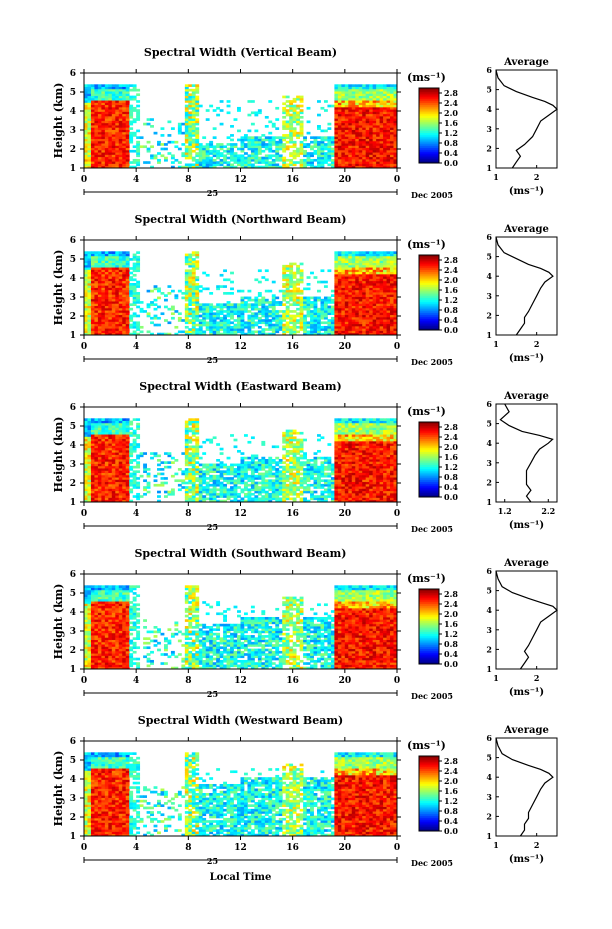  What do you see at coordinates (188, 180) in the screenshot?
I see `x-tick-label: 8` at bounding box center [188, 180].